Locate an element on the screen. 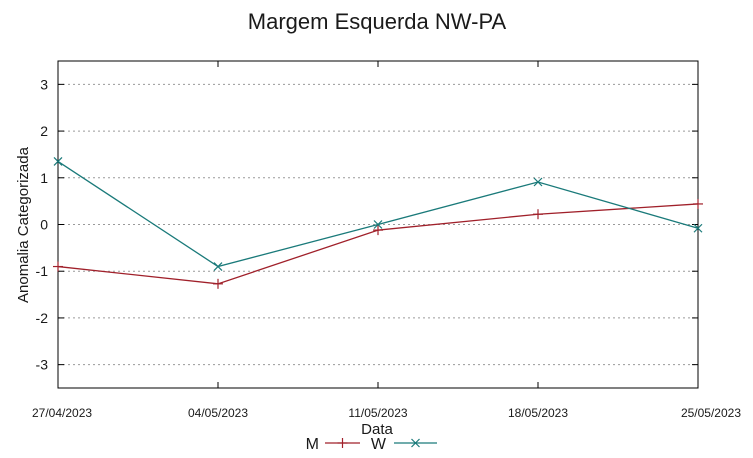 The image size is (753, 458). y-tick-label: 2 is located at coordinates (44, 131).